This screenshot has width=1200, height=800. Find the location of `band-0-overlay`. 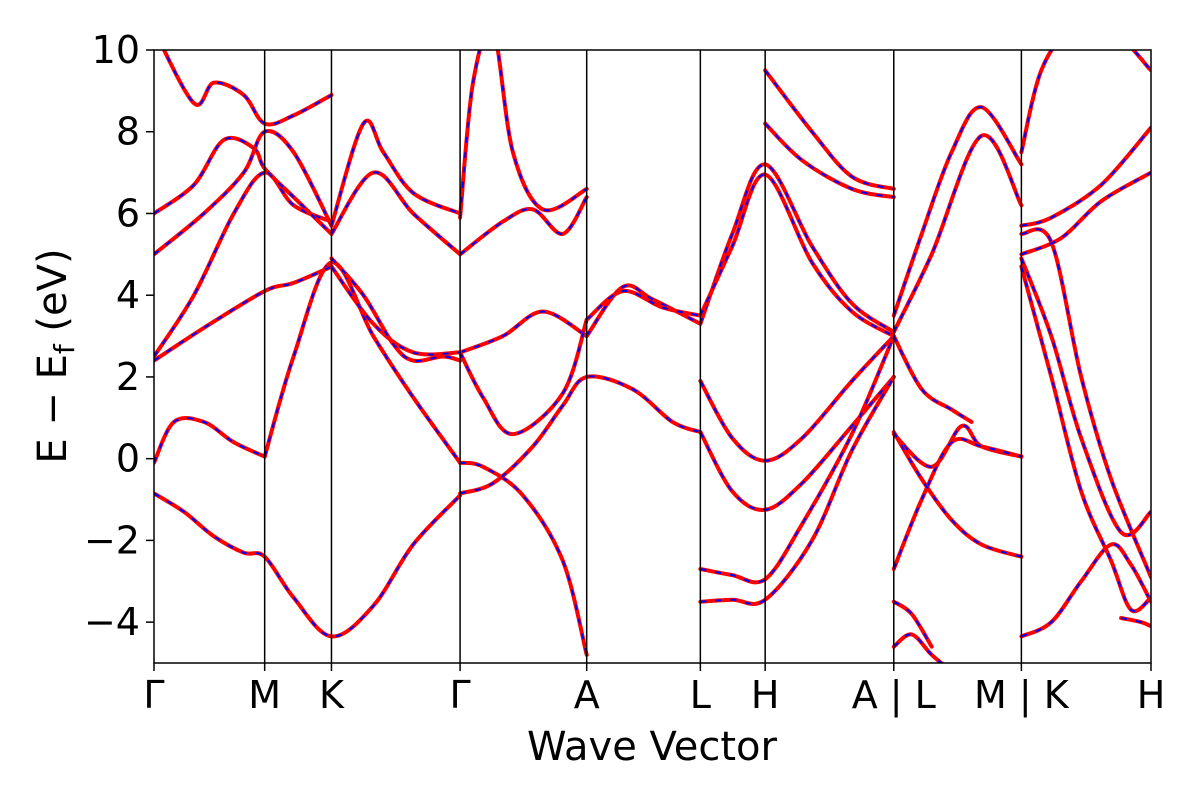

band-0-overlay is located at coordinates (307, 565).